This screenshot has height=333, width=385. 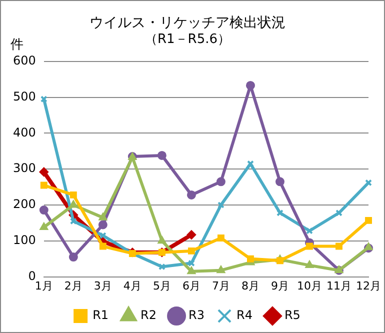 I want to click on y-tick-label: 300, so click(x=24, y=168).